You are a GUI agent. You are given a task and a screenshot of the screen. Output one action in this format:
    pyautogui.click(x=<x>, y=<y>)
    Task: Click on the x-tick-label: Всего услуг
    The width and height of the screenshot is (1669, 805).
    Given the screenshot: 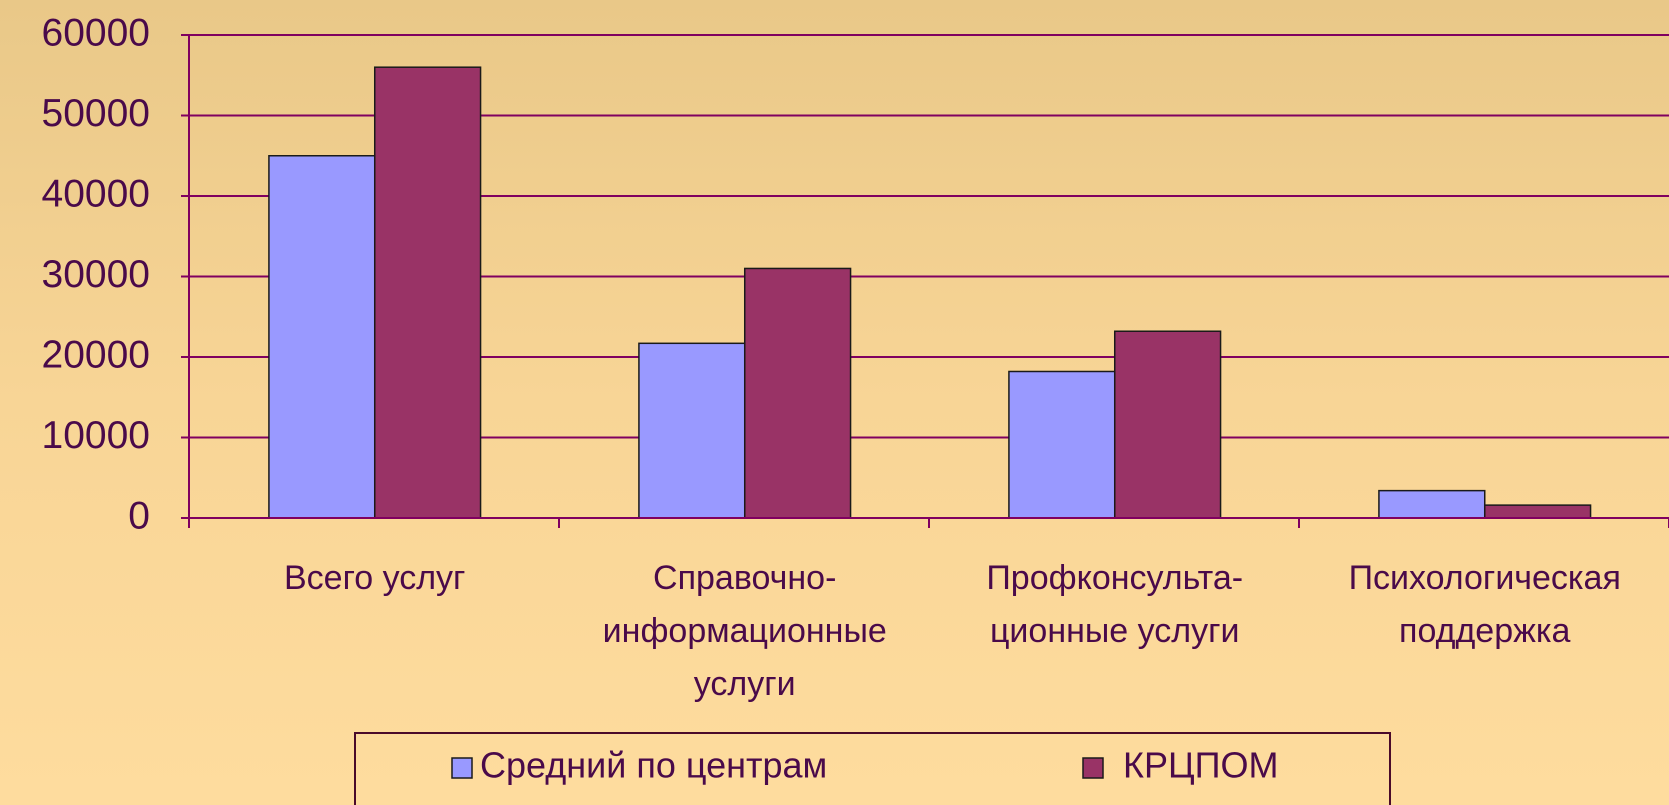 What is the action you would take?
    pyautogui.click(x=374, y=578)
    